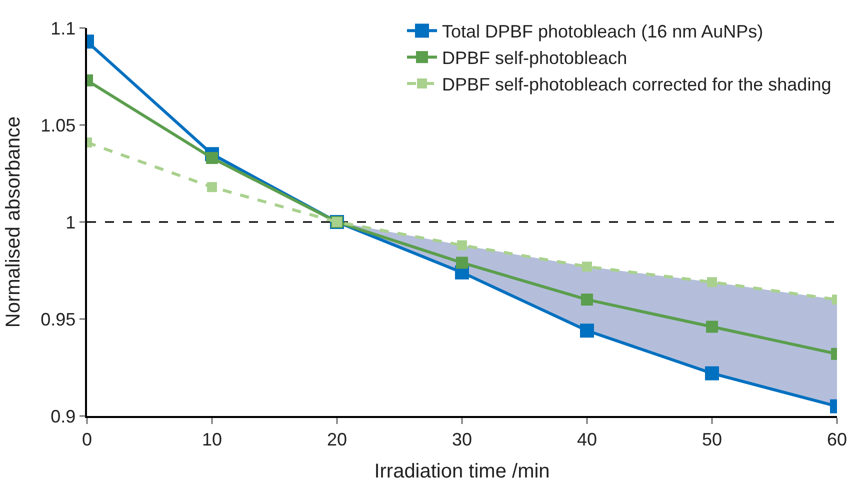 This screenshot has width=859, height=490. I want to click on y-tick-label: 1.05, so click(58, 125).